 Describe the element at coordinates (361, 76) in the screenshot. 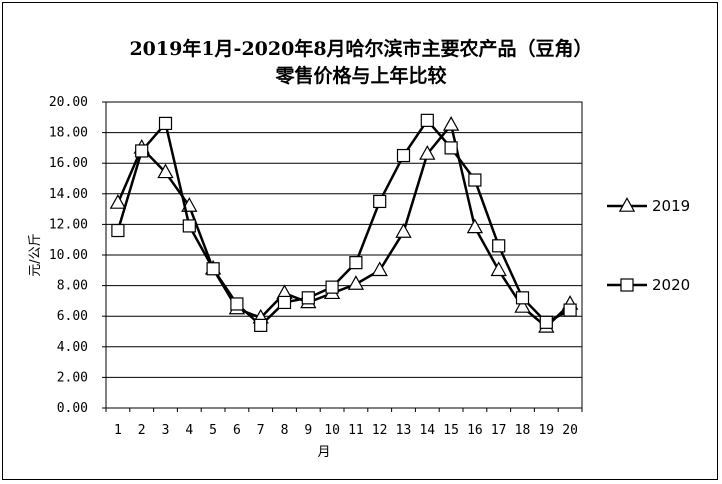

I see `chart-title-line2: 零售价格与上年比较` at that location.